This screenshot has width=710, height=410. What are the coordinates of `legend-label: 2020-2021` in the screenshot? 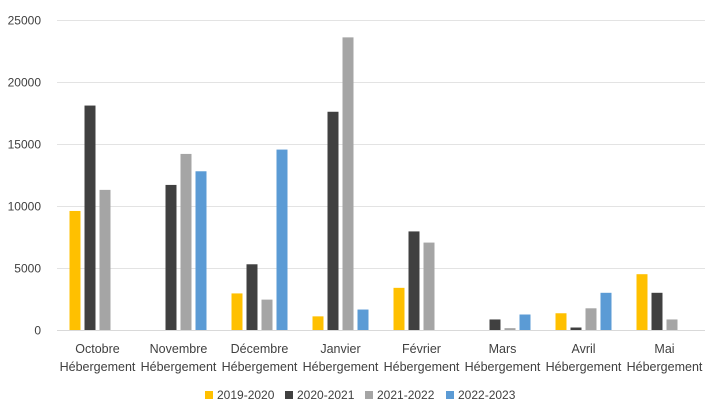 It's located at (326, 395).